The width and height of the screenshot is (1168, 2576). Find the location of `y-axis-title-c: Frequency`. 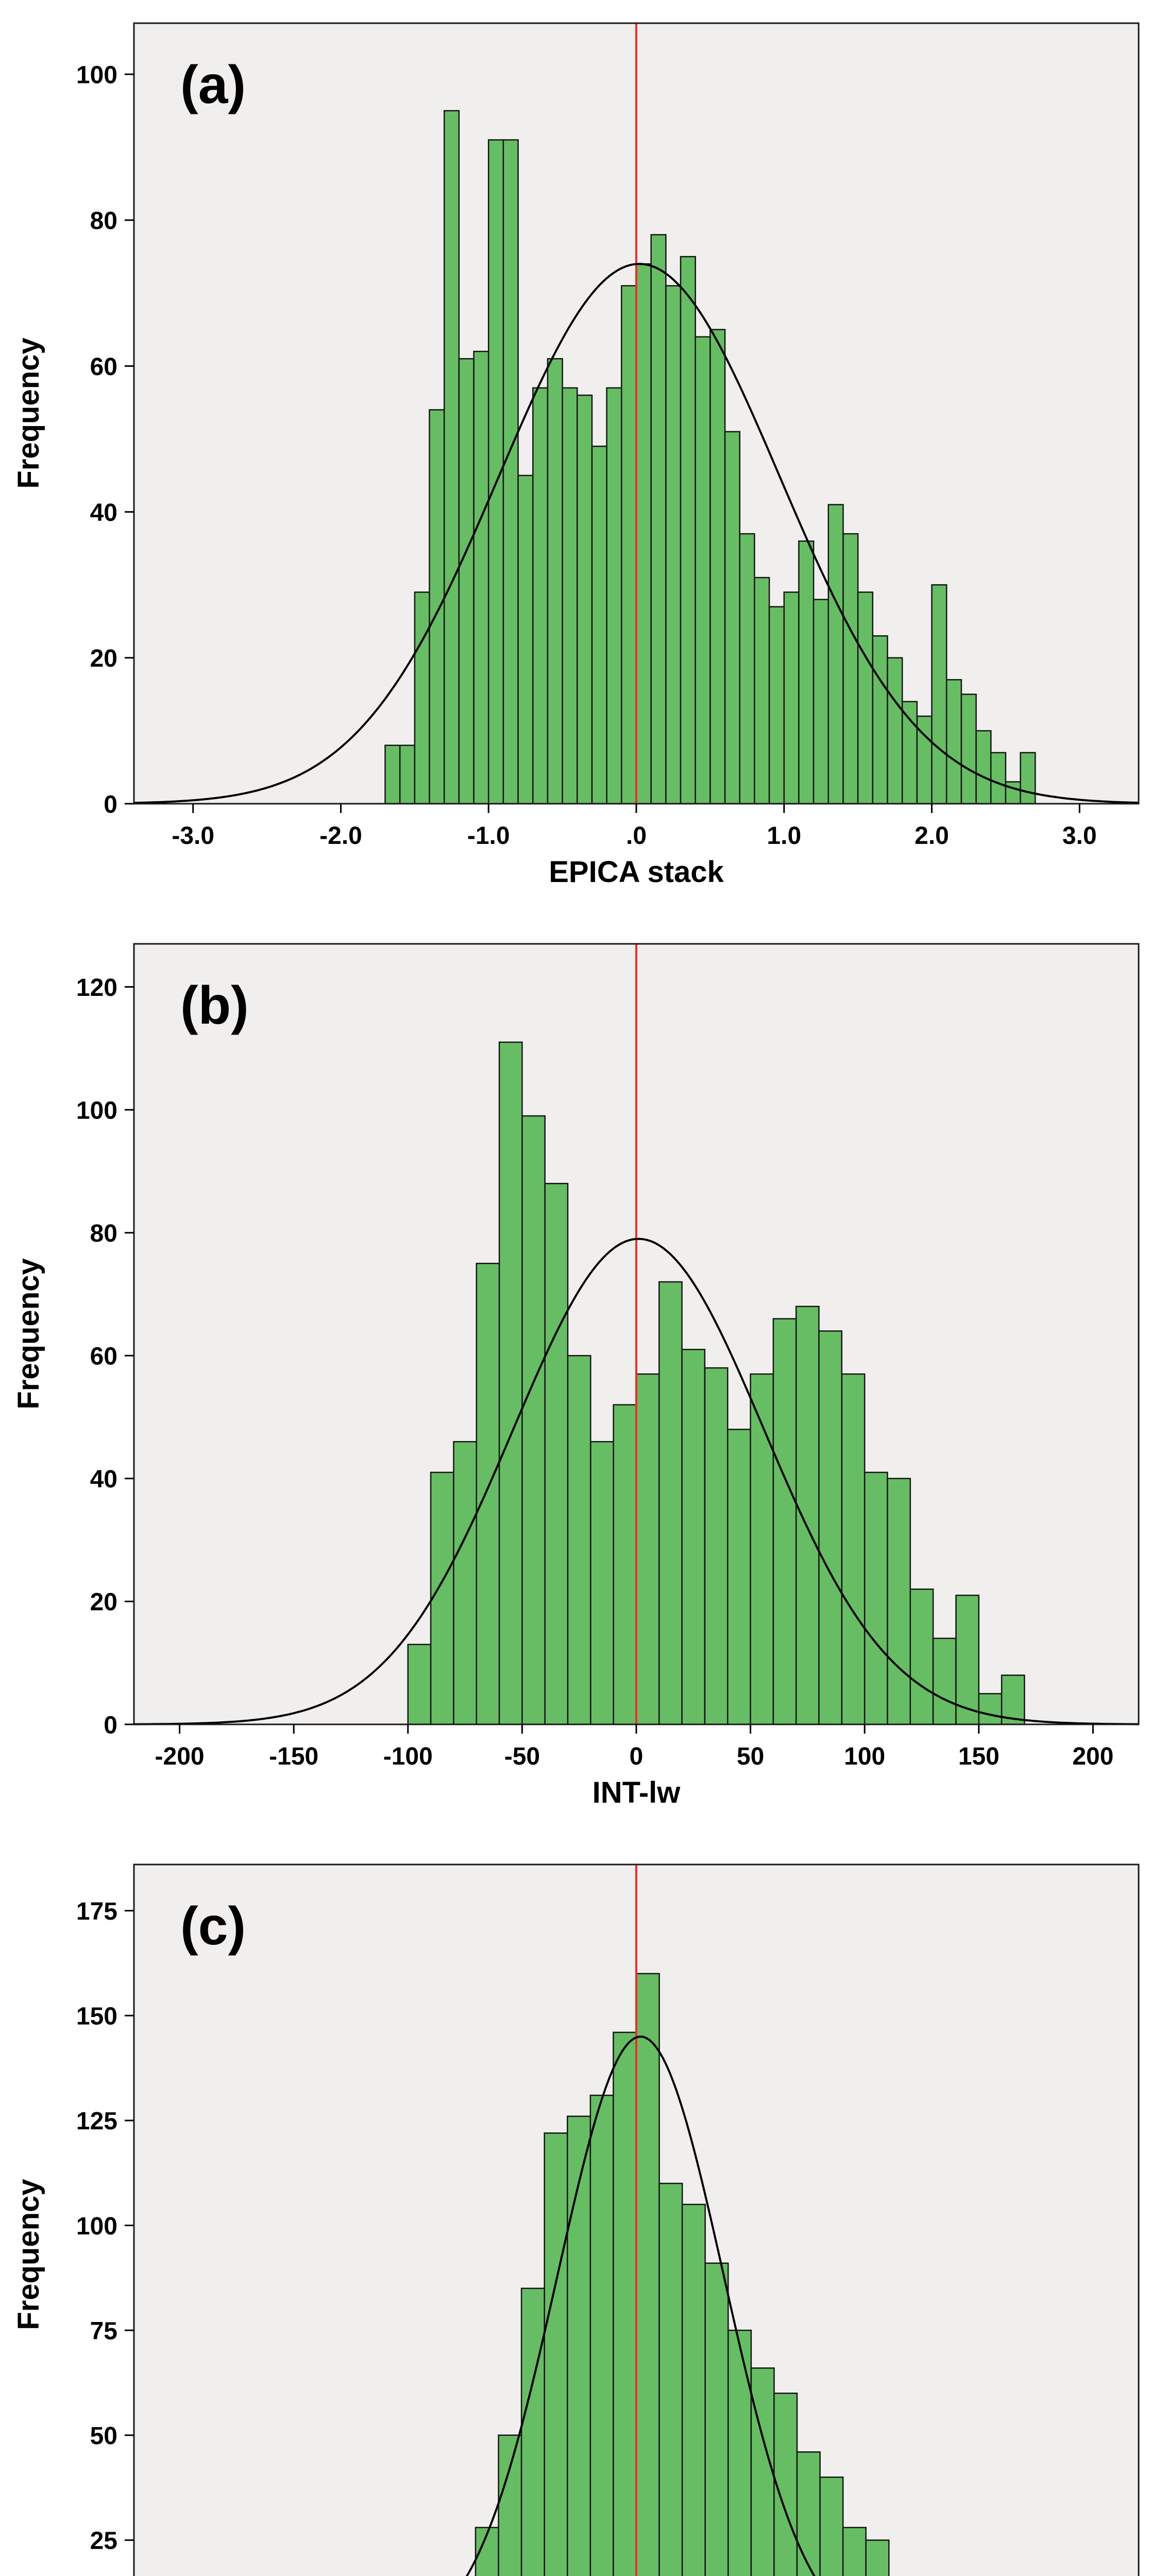

y-axis-title-c: Frequency is located at coordinates (29, 2254).